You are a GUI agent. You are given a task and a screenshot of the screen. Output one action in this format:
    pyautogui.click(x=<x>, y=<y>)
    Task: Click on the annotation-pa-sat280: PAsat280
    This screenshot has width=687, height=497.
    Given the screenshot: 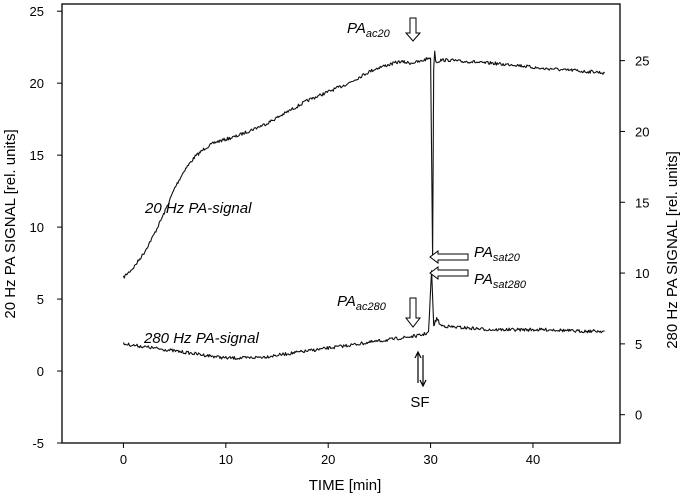 What is the action you would take?
    pyautogui.click(x=500, y=281)
    